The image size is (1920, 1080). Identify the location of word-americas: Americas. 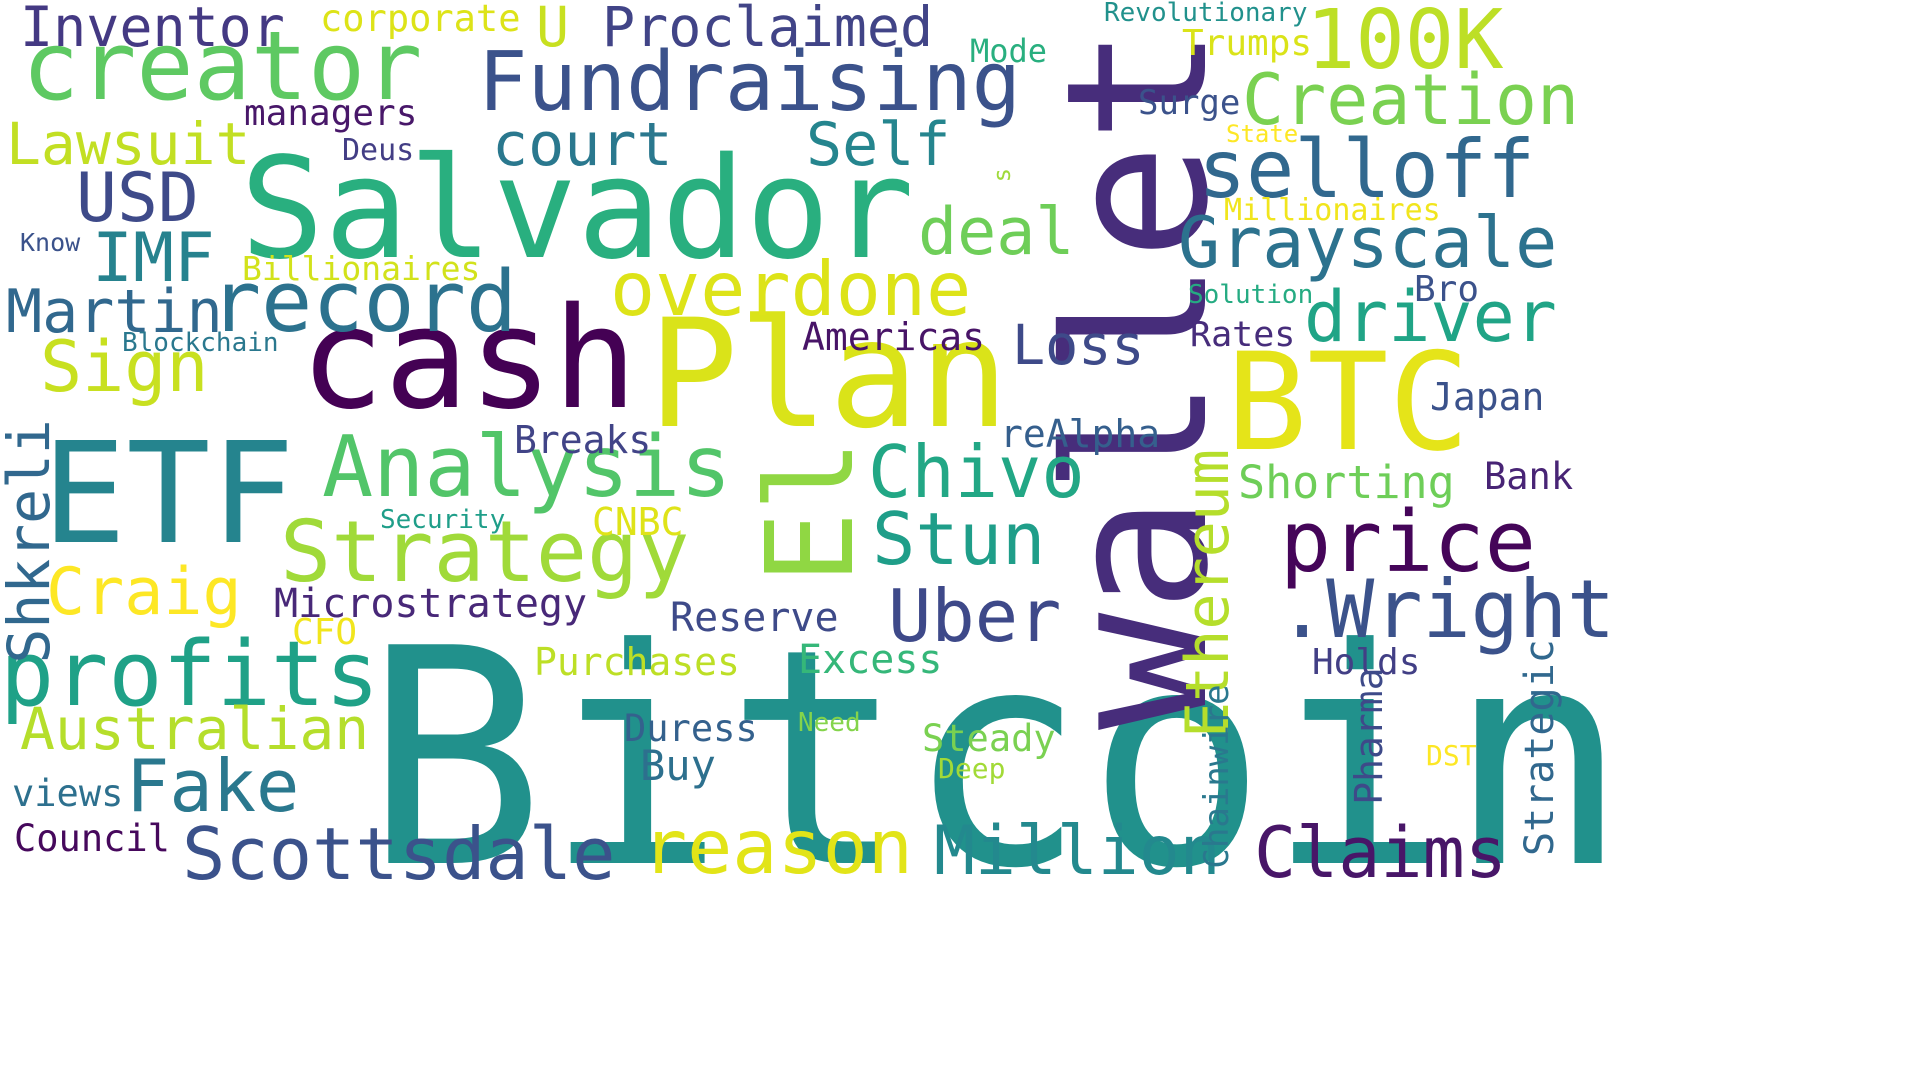
(894, 337).